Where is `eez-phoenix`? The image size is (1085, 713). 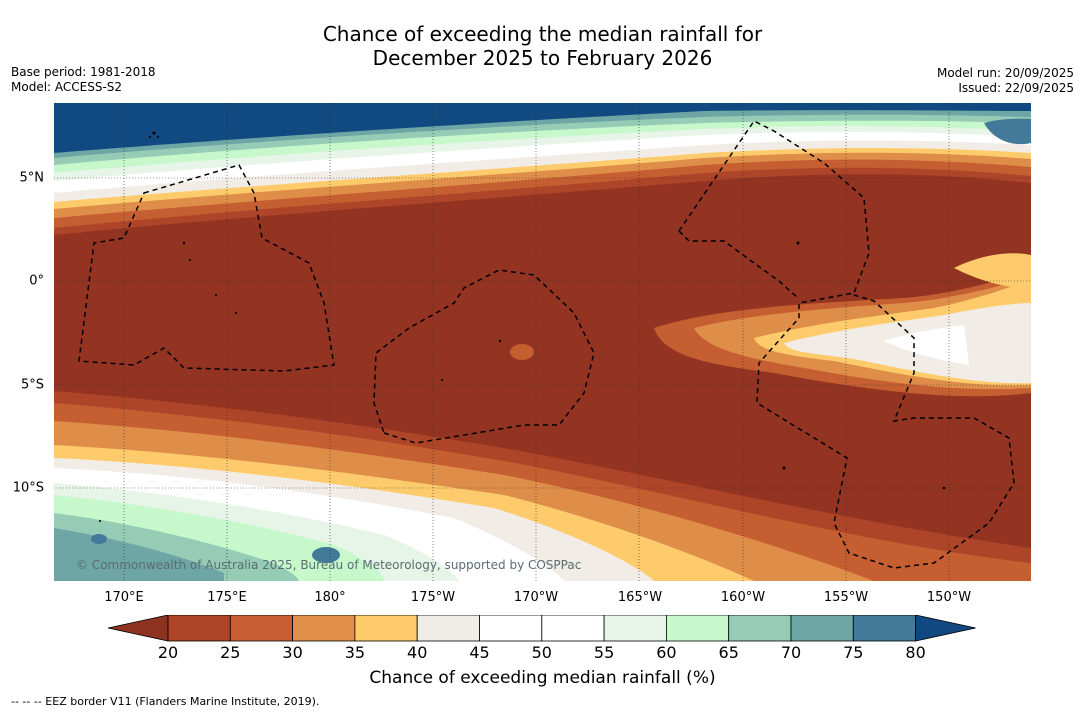
eez-phoenix is located at coordinates (484, 356).